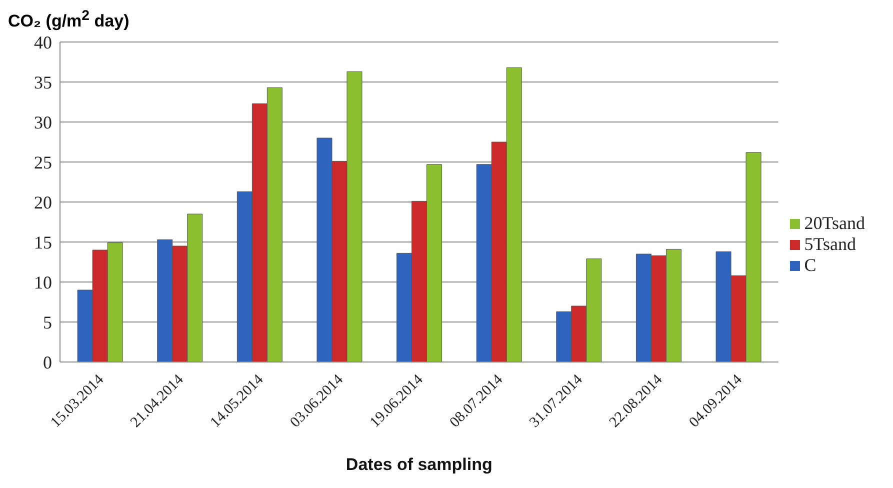  I want to click on y-tick-label: 10, so click(43, 282).